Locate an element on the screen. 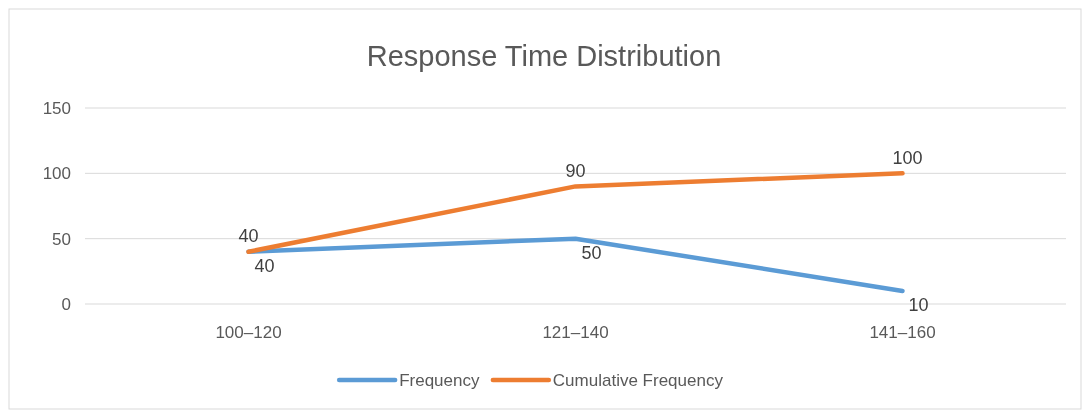 The height and width of the screenshot is (414, 1088). data-label: 50 is located at coordinates (591, 252).